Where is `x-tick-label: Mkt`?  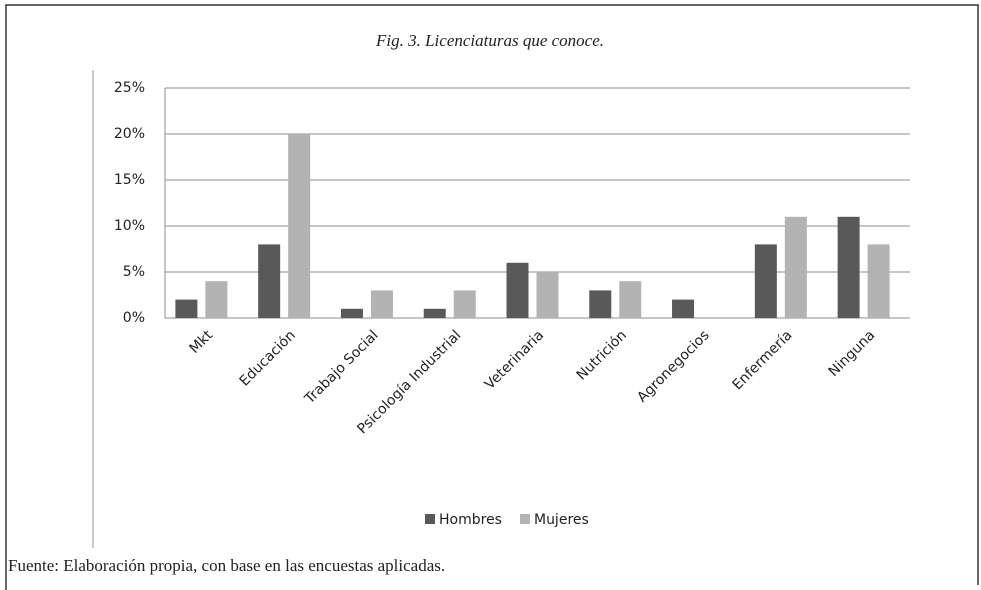
x-tick-label: Mkt is located at coordinates (202, 342).